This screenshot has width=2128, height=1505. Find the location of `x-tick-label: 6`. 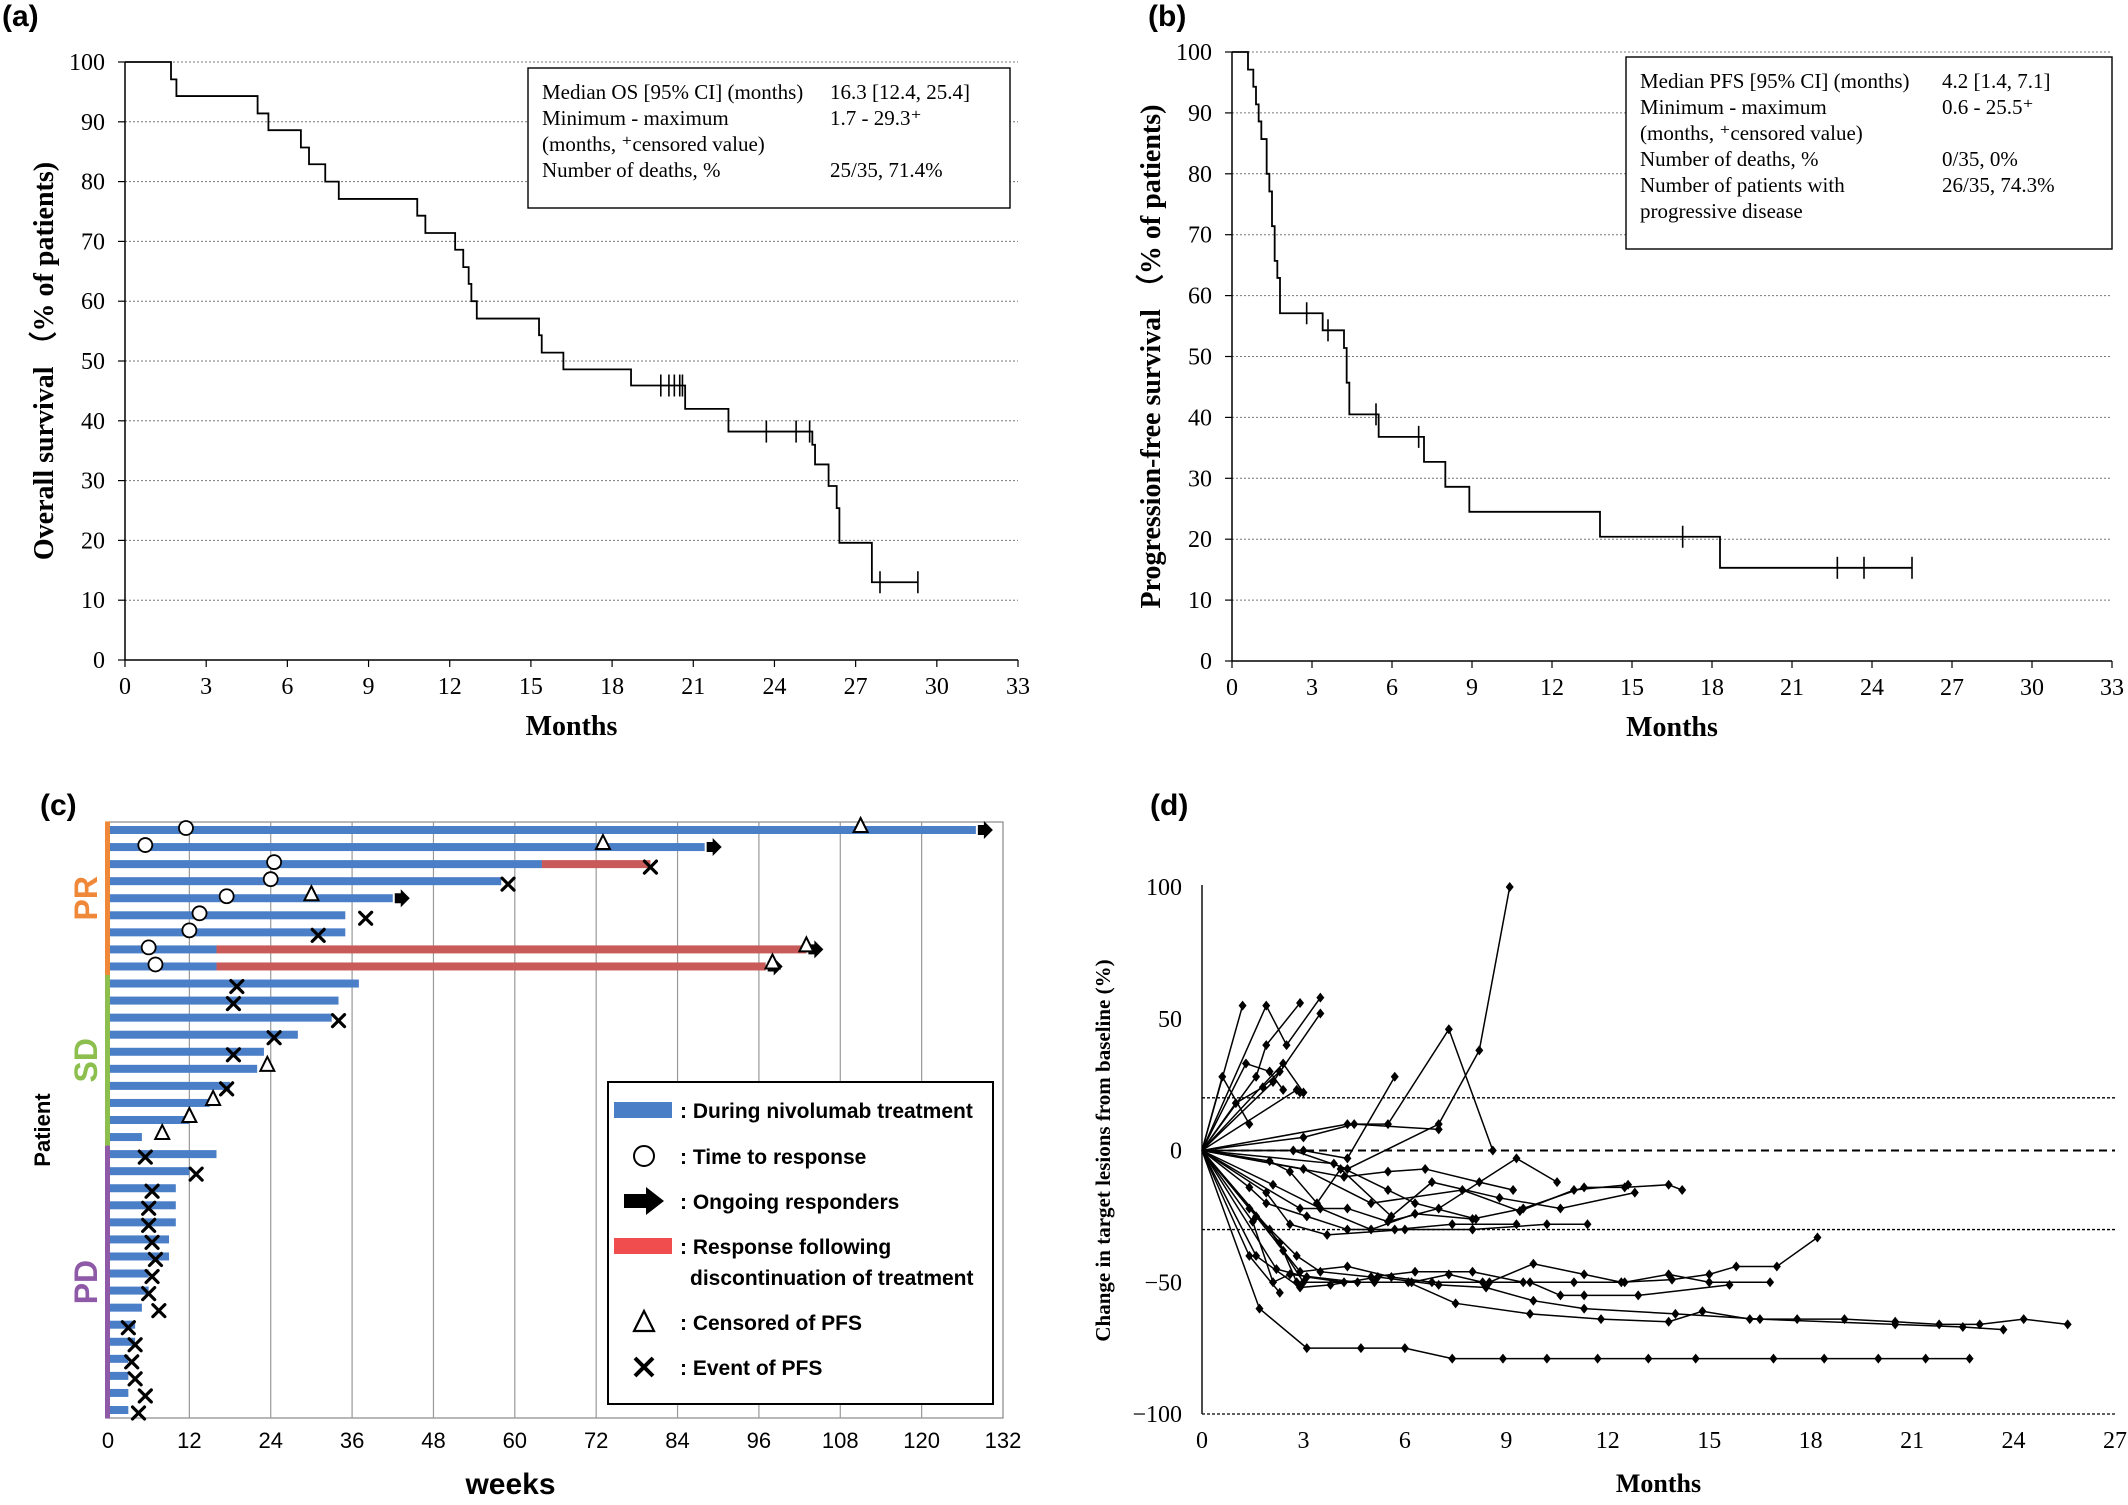

x-tick-label: 6 is located at coordinates (287, 687).